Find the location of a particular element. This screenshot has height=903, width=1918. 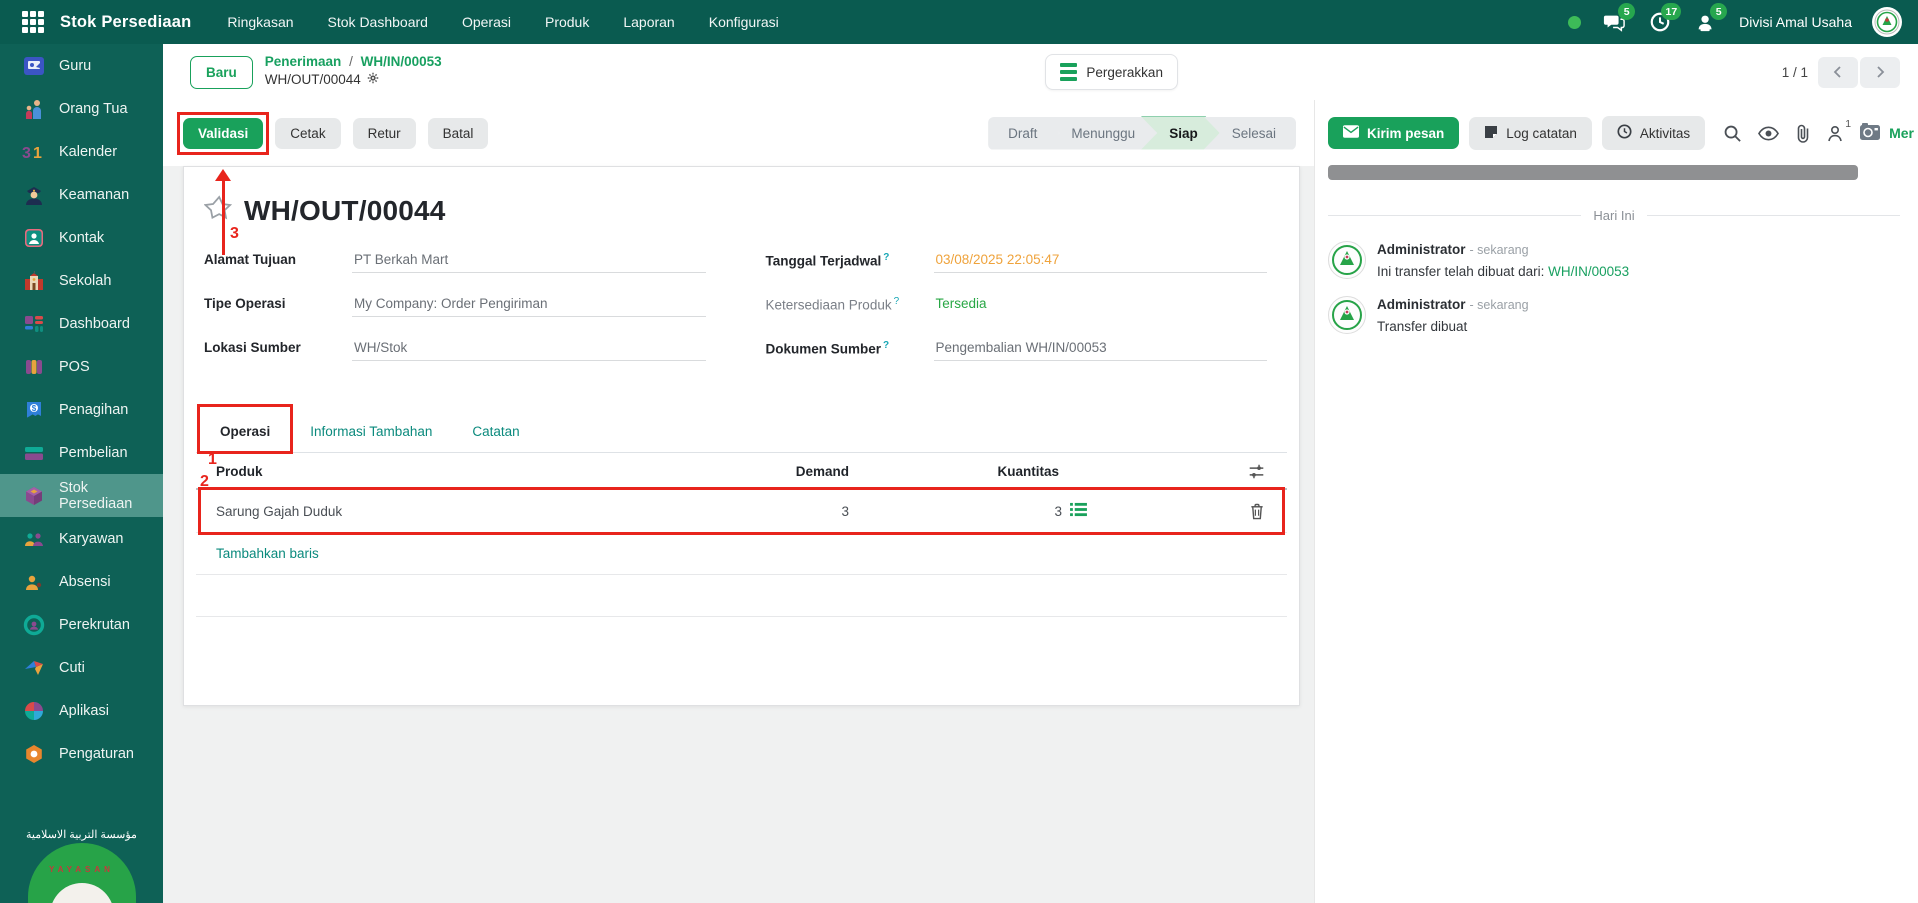

sidebar-item-guru: Guru is located at coordinates (81, 65).